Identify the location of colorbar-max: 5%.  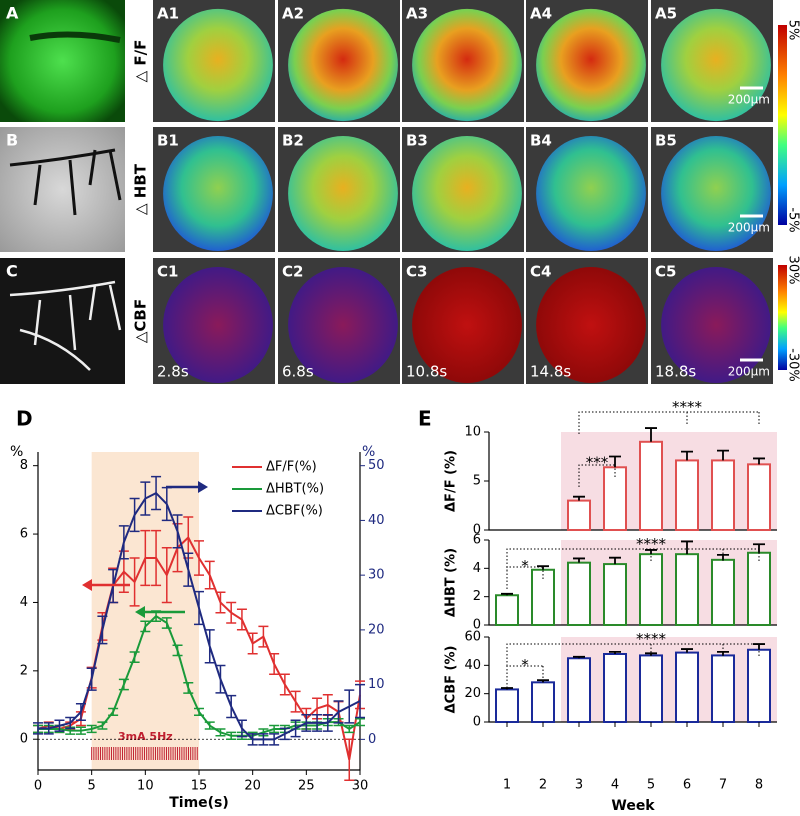
(793, 30).